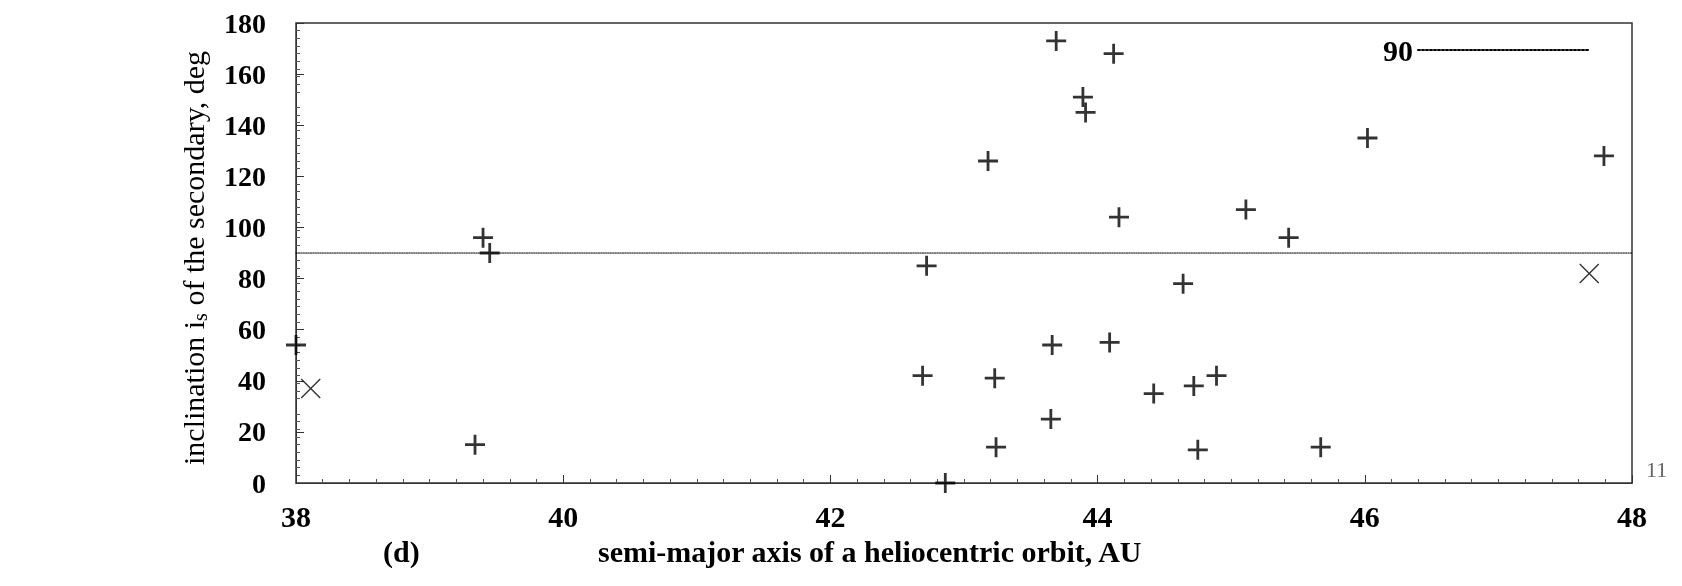 The height and width of the screenshot is (586, 1682). What do you see at coordinates (296, 516) in the screenshot?
I see `x-tick-label: 38` at bounding box center [296, 516].